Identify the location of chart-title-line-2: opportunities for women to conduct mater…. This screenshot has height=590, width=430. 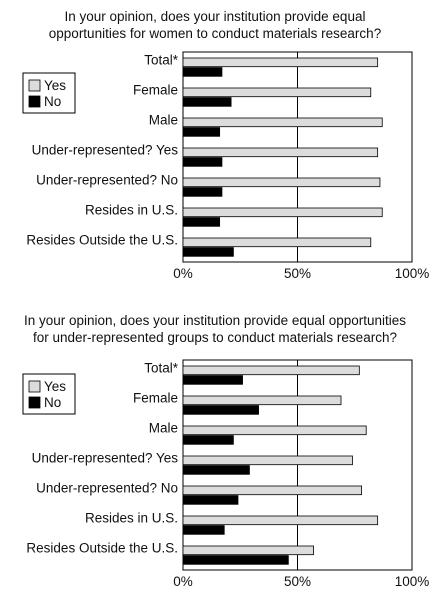
(215, 33).